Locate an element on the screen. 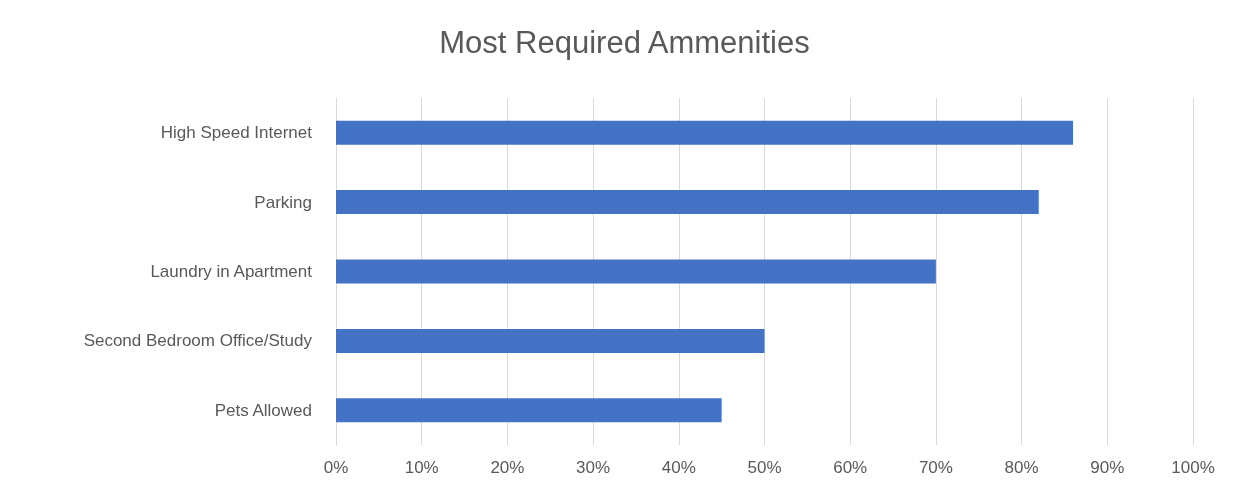  y-tick-label: High Speed Internet is located at coordinates (236, 133).